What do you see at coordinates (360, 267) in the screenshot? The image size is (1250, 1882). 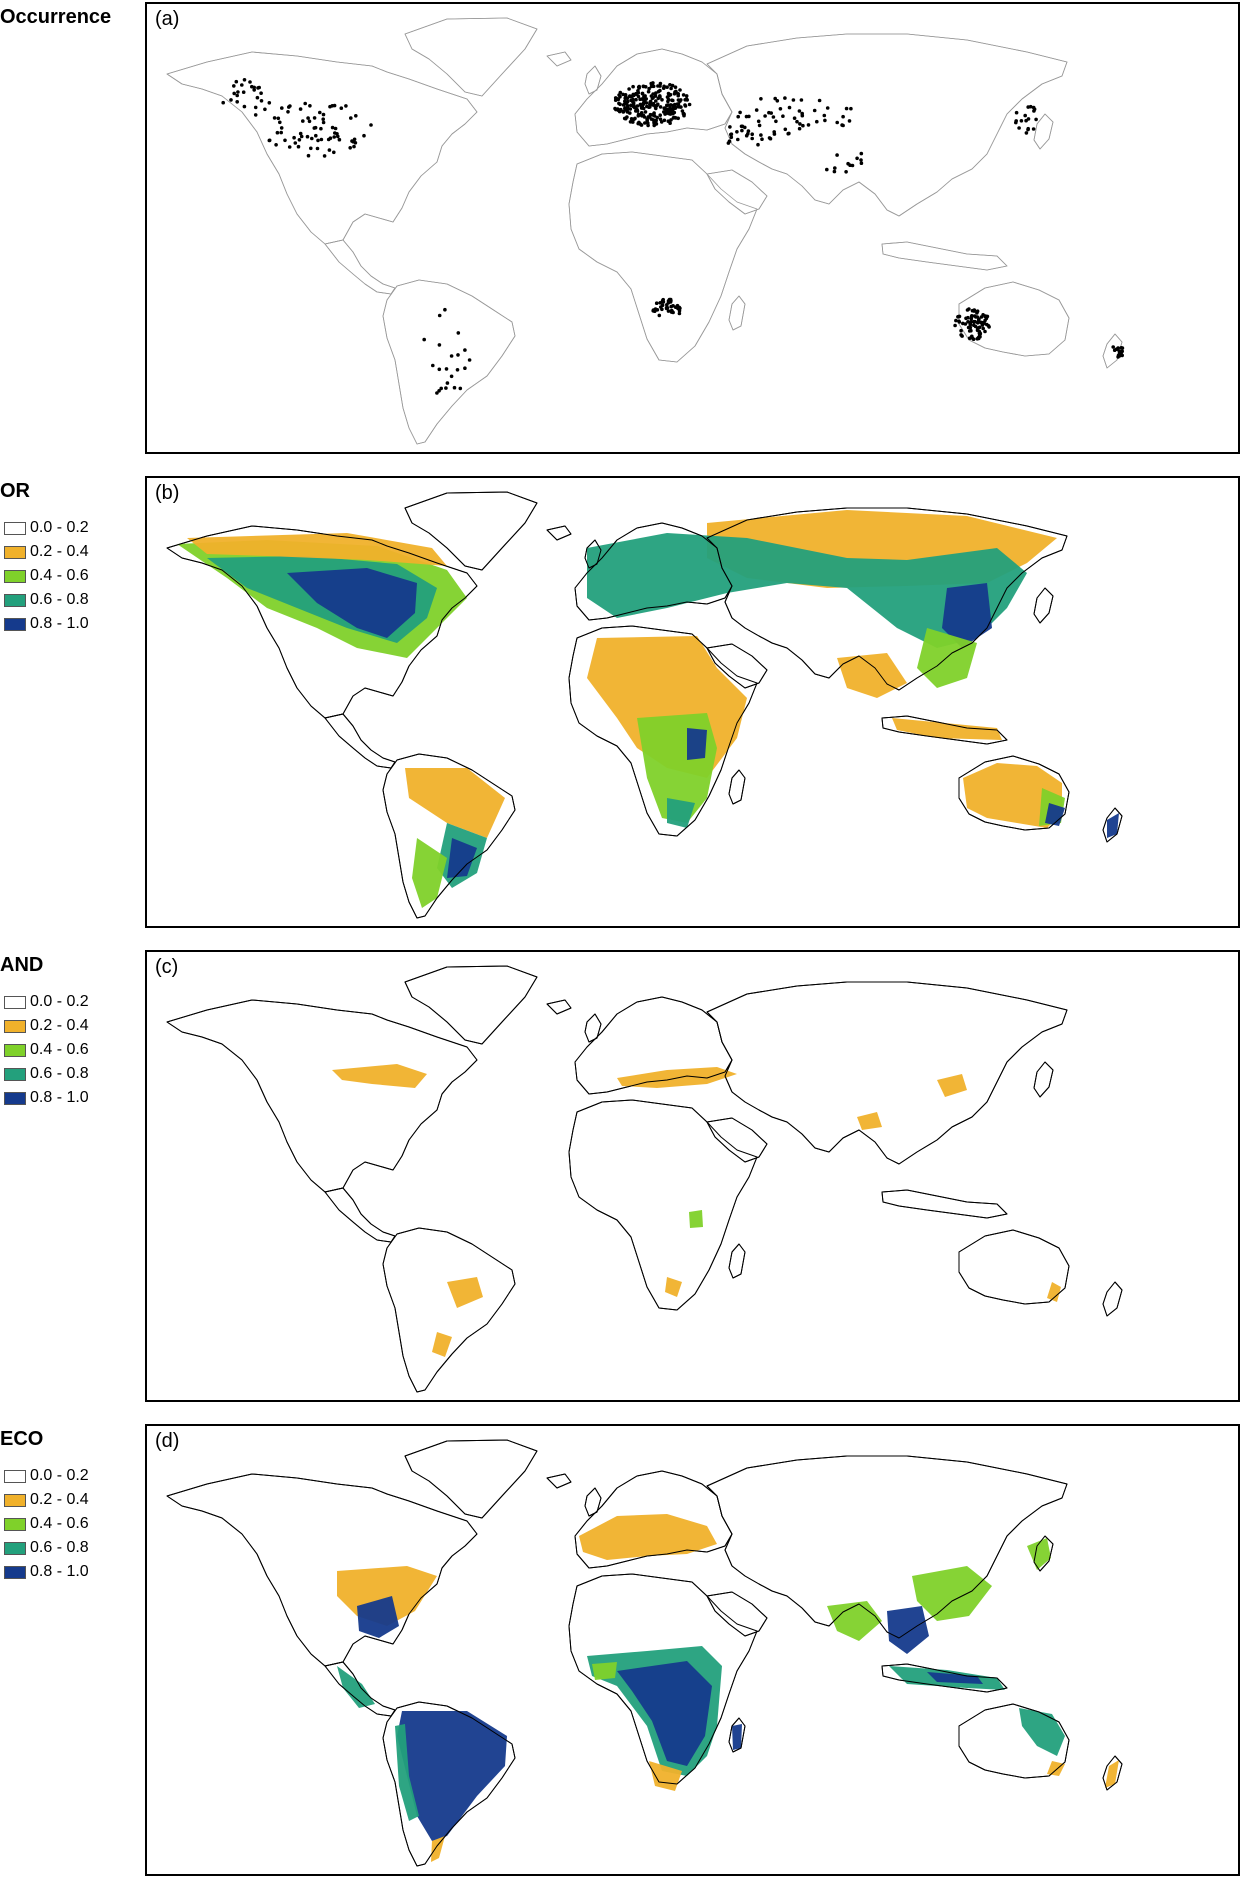 I see `coastline-central-america` at bounding box center [360, 267].